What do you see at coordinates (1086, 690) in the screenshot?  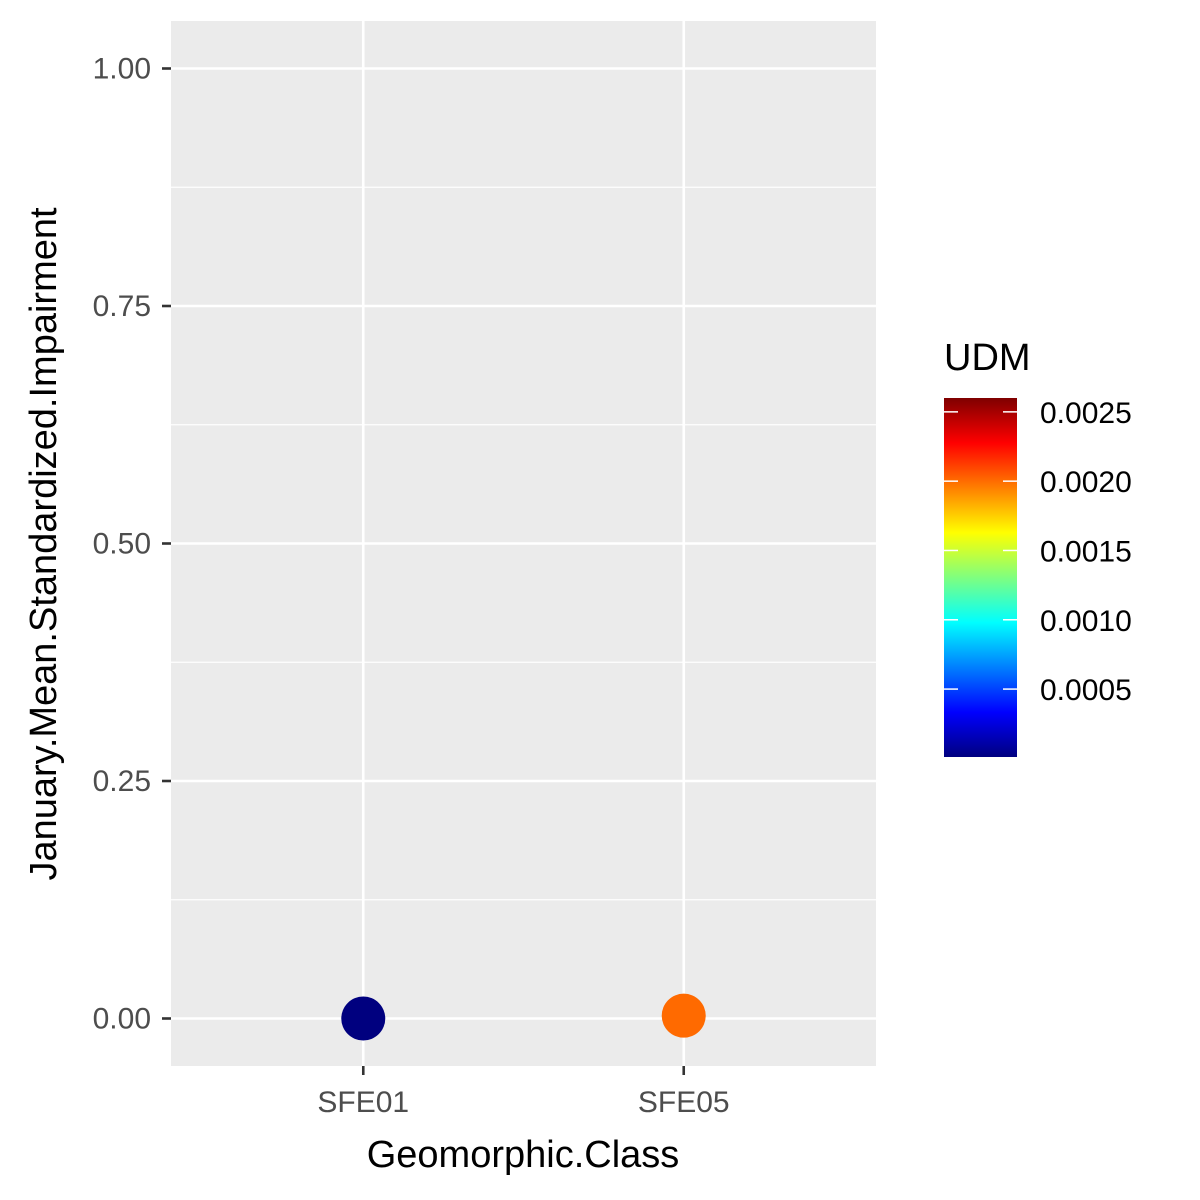 I see `legend-tick-label: 0.0005` at bounding box center [1086, 690].